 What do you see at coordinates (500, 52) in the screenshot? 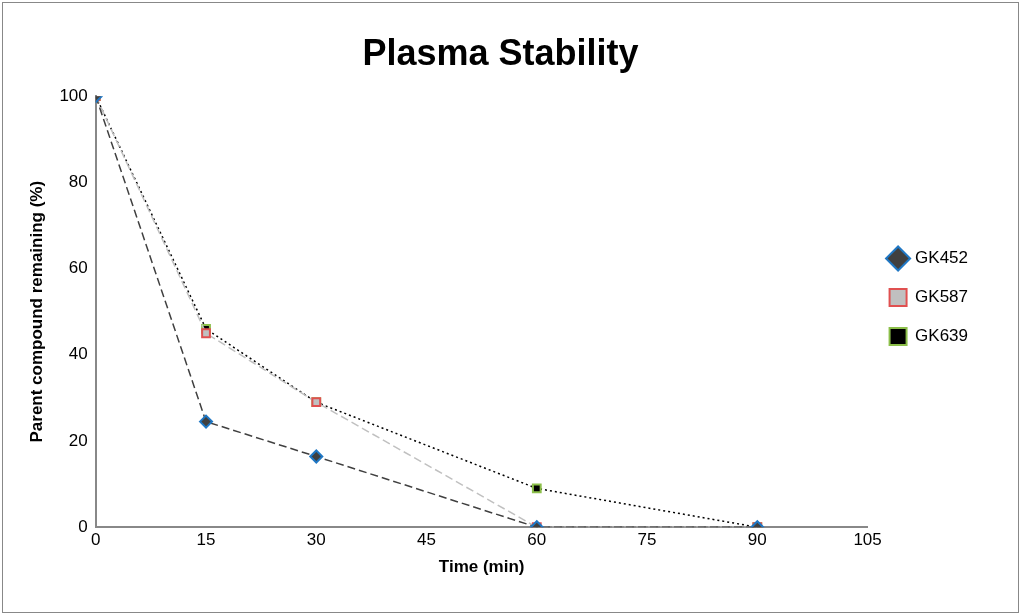
I see `chart-title: Plasma Stability` at bounding box center [500, 52].